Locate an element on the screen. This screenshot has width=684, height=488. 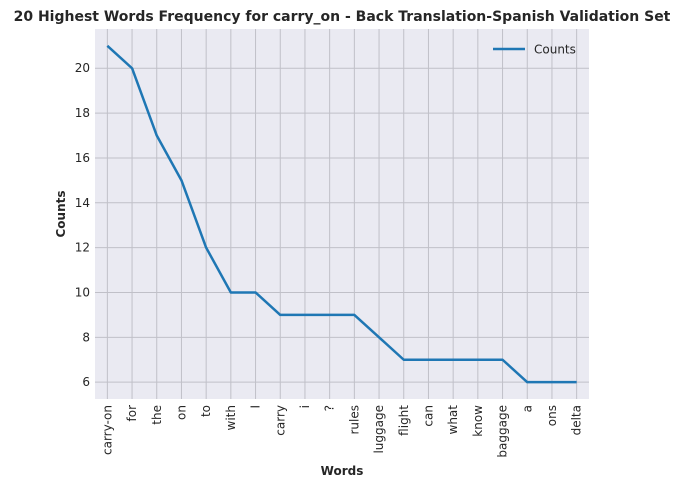
x-tick-label: for is located at coordinates (132, 413).